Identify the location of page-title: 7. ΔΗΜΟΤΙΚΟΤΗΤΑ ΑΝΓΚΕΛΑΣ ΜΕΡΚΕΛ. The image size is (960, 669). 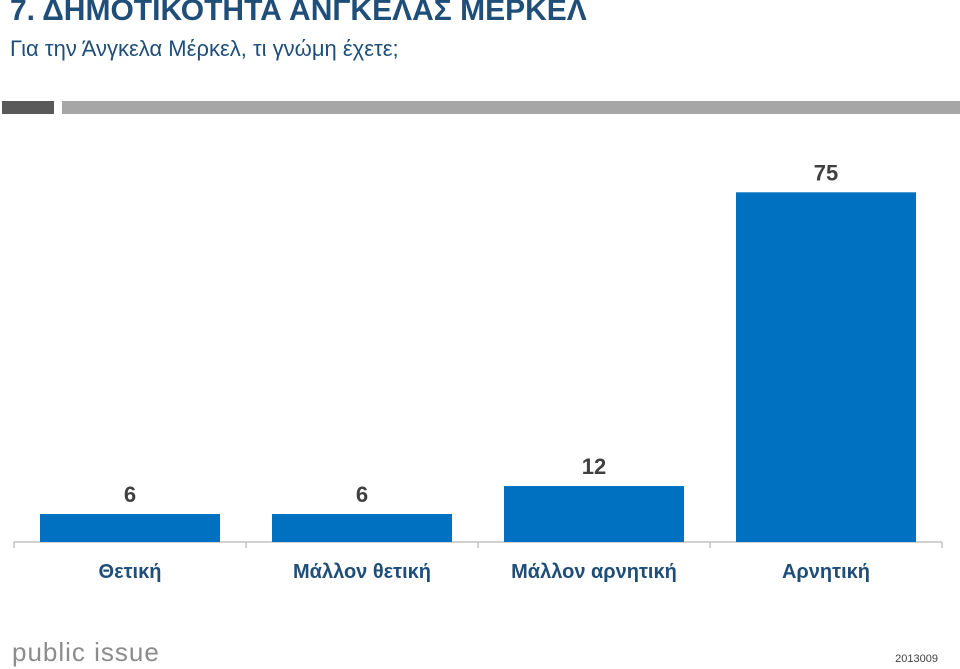
(298, 13).